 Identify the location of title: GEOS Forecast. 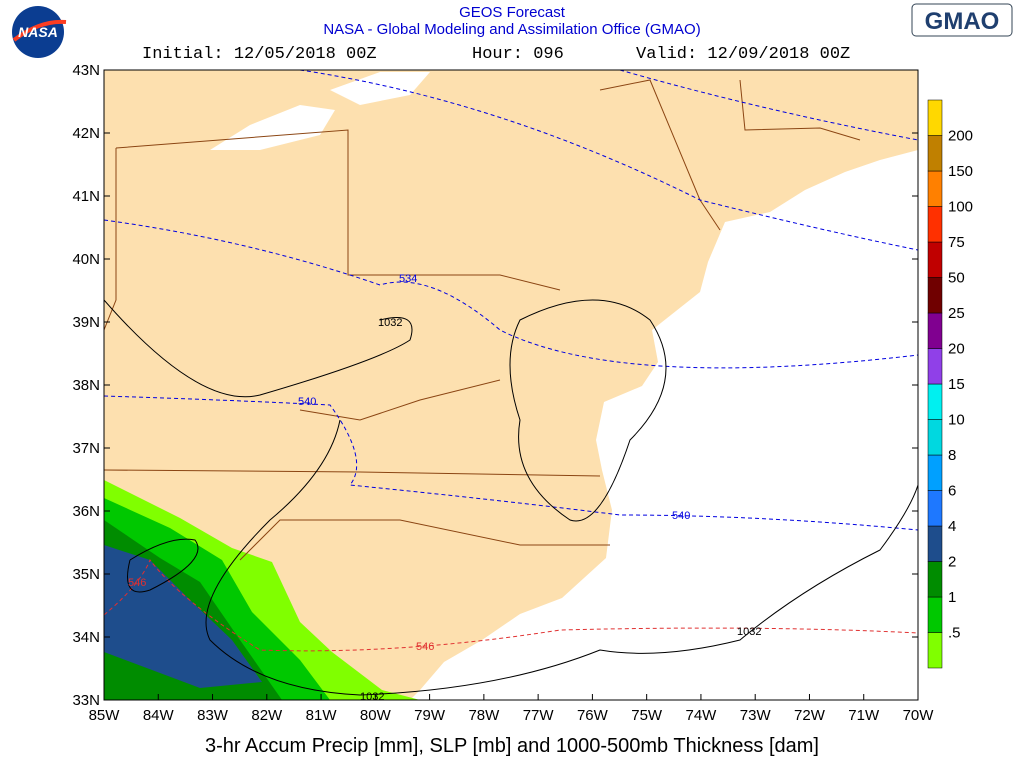
(512, 12).